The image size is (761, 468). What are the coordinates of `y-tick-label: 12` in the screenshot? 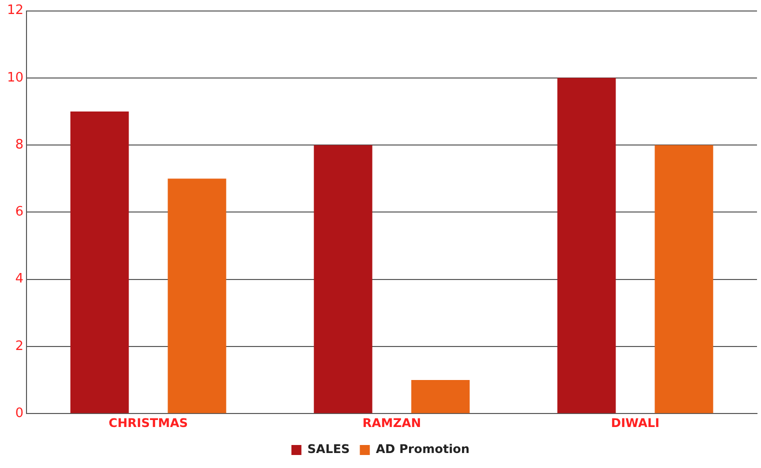 It's located at (15, 10).